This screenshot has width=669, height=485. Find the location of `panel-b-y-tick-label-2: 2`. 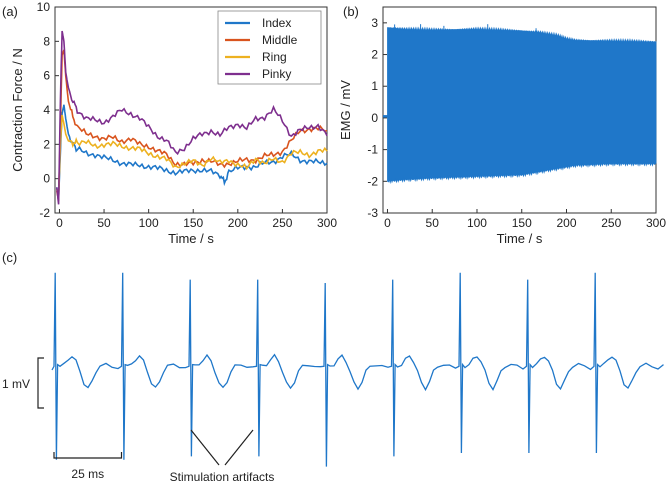

panel-b-y-tick-label-2: 2 is located at coordinates (374, 55).